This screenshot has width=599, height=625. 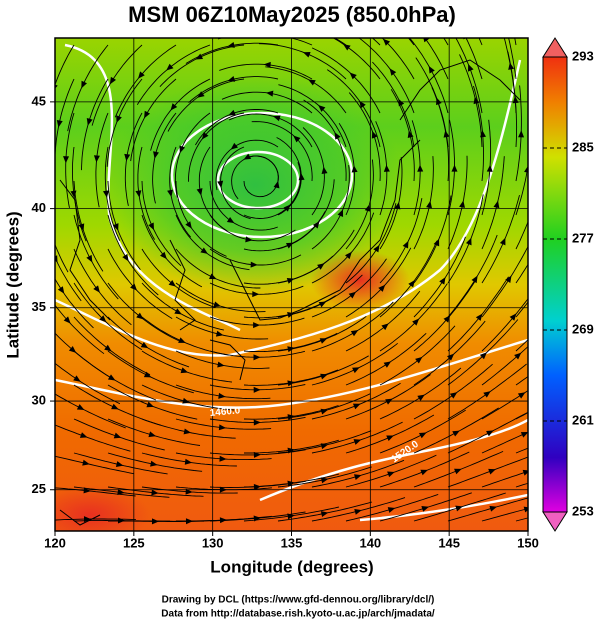 What do you see at coordinates (449, 542) in the screenshot?
I see `x-tick-label: 145` at bounding box center [449, 542].